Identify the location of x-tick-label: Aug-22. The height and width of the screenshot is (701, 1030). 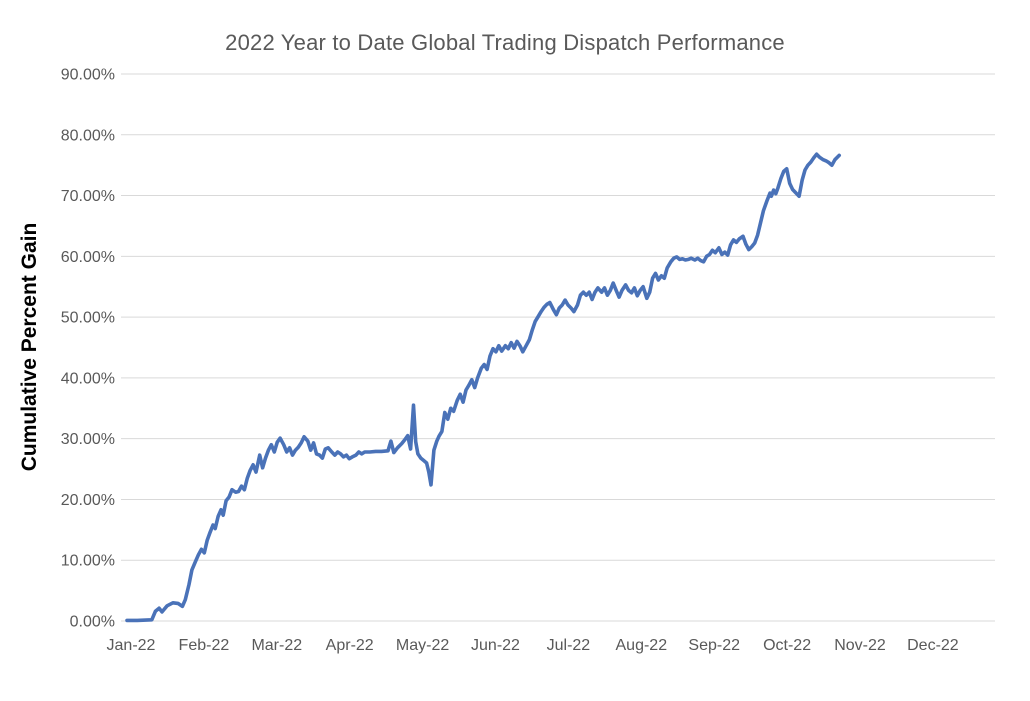
(642, 645).